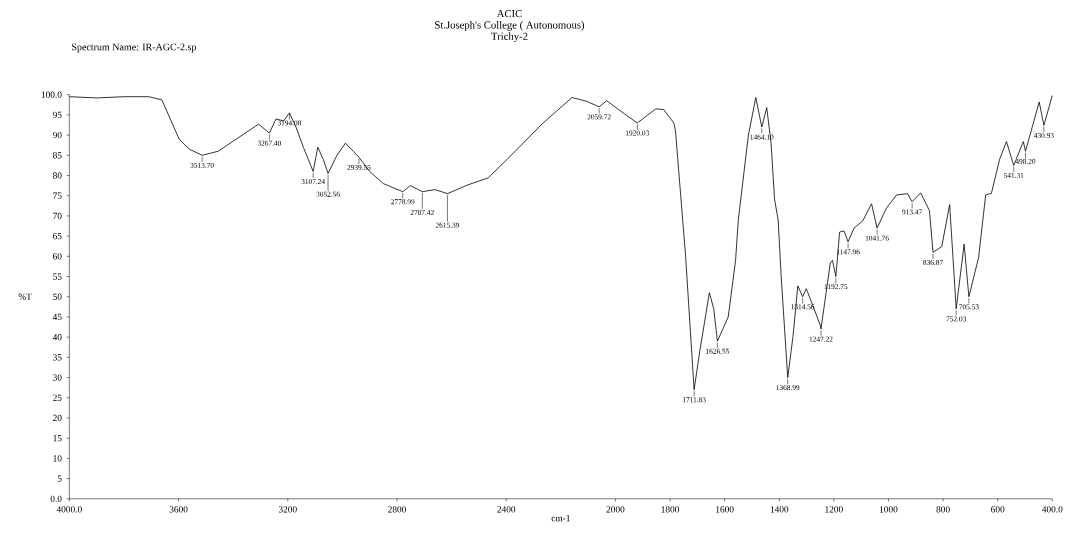 Image resolution: width=1075 pixels, height=548 pixels. What do you see at coordinates (57, 397) in the screenshot?
I see `y-tick-label: 25` at bounding box center [57, 397].